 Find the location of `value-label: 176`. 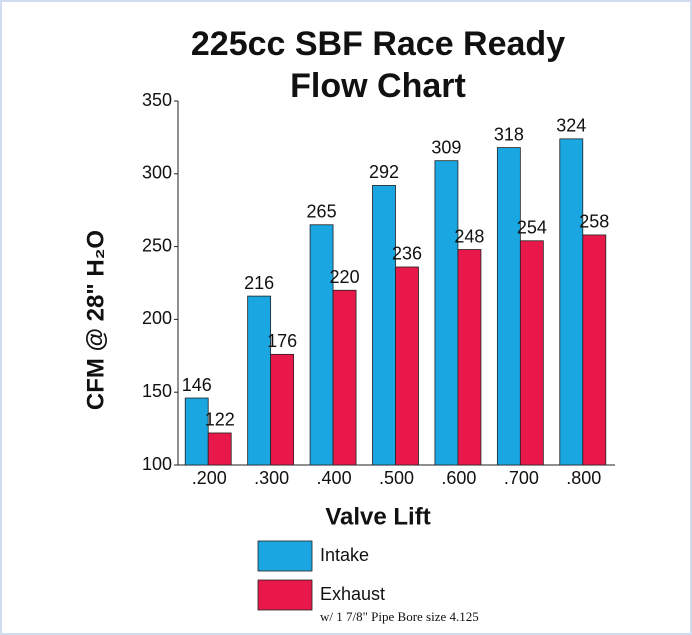

value-label: 176 is located at coordinates (282, 341).